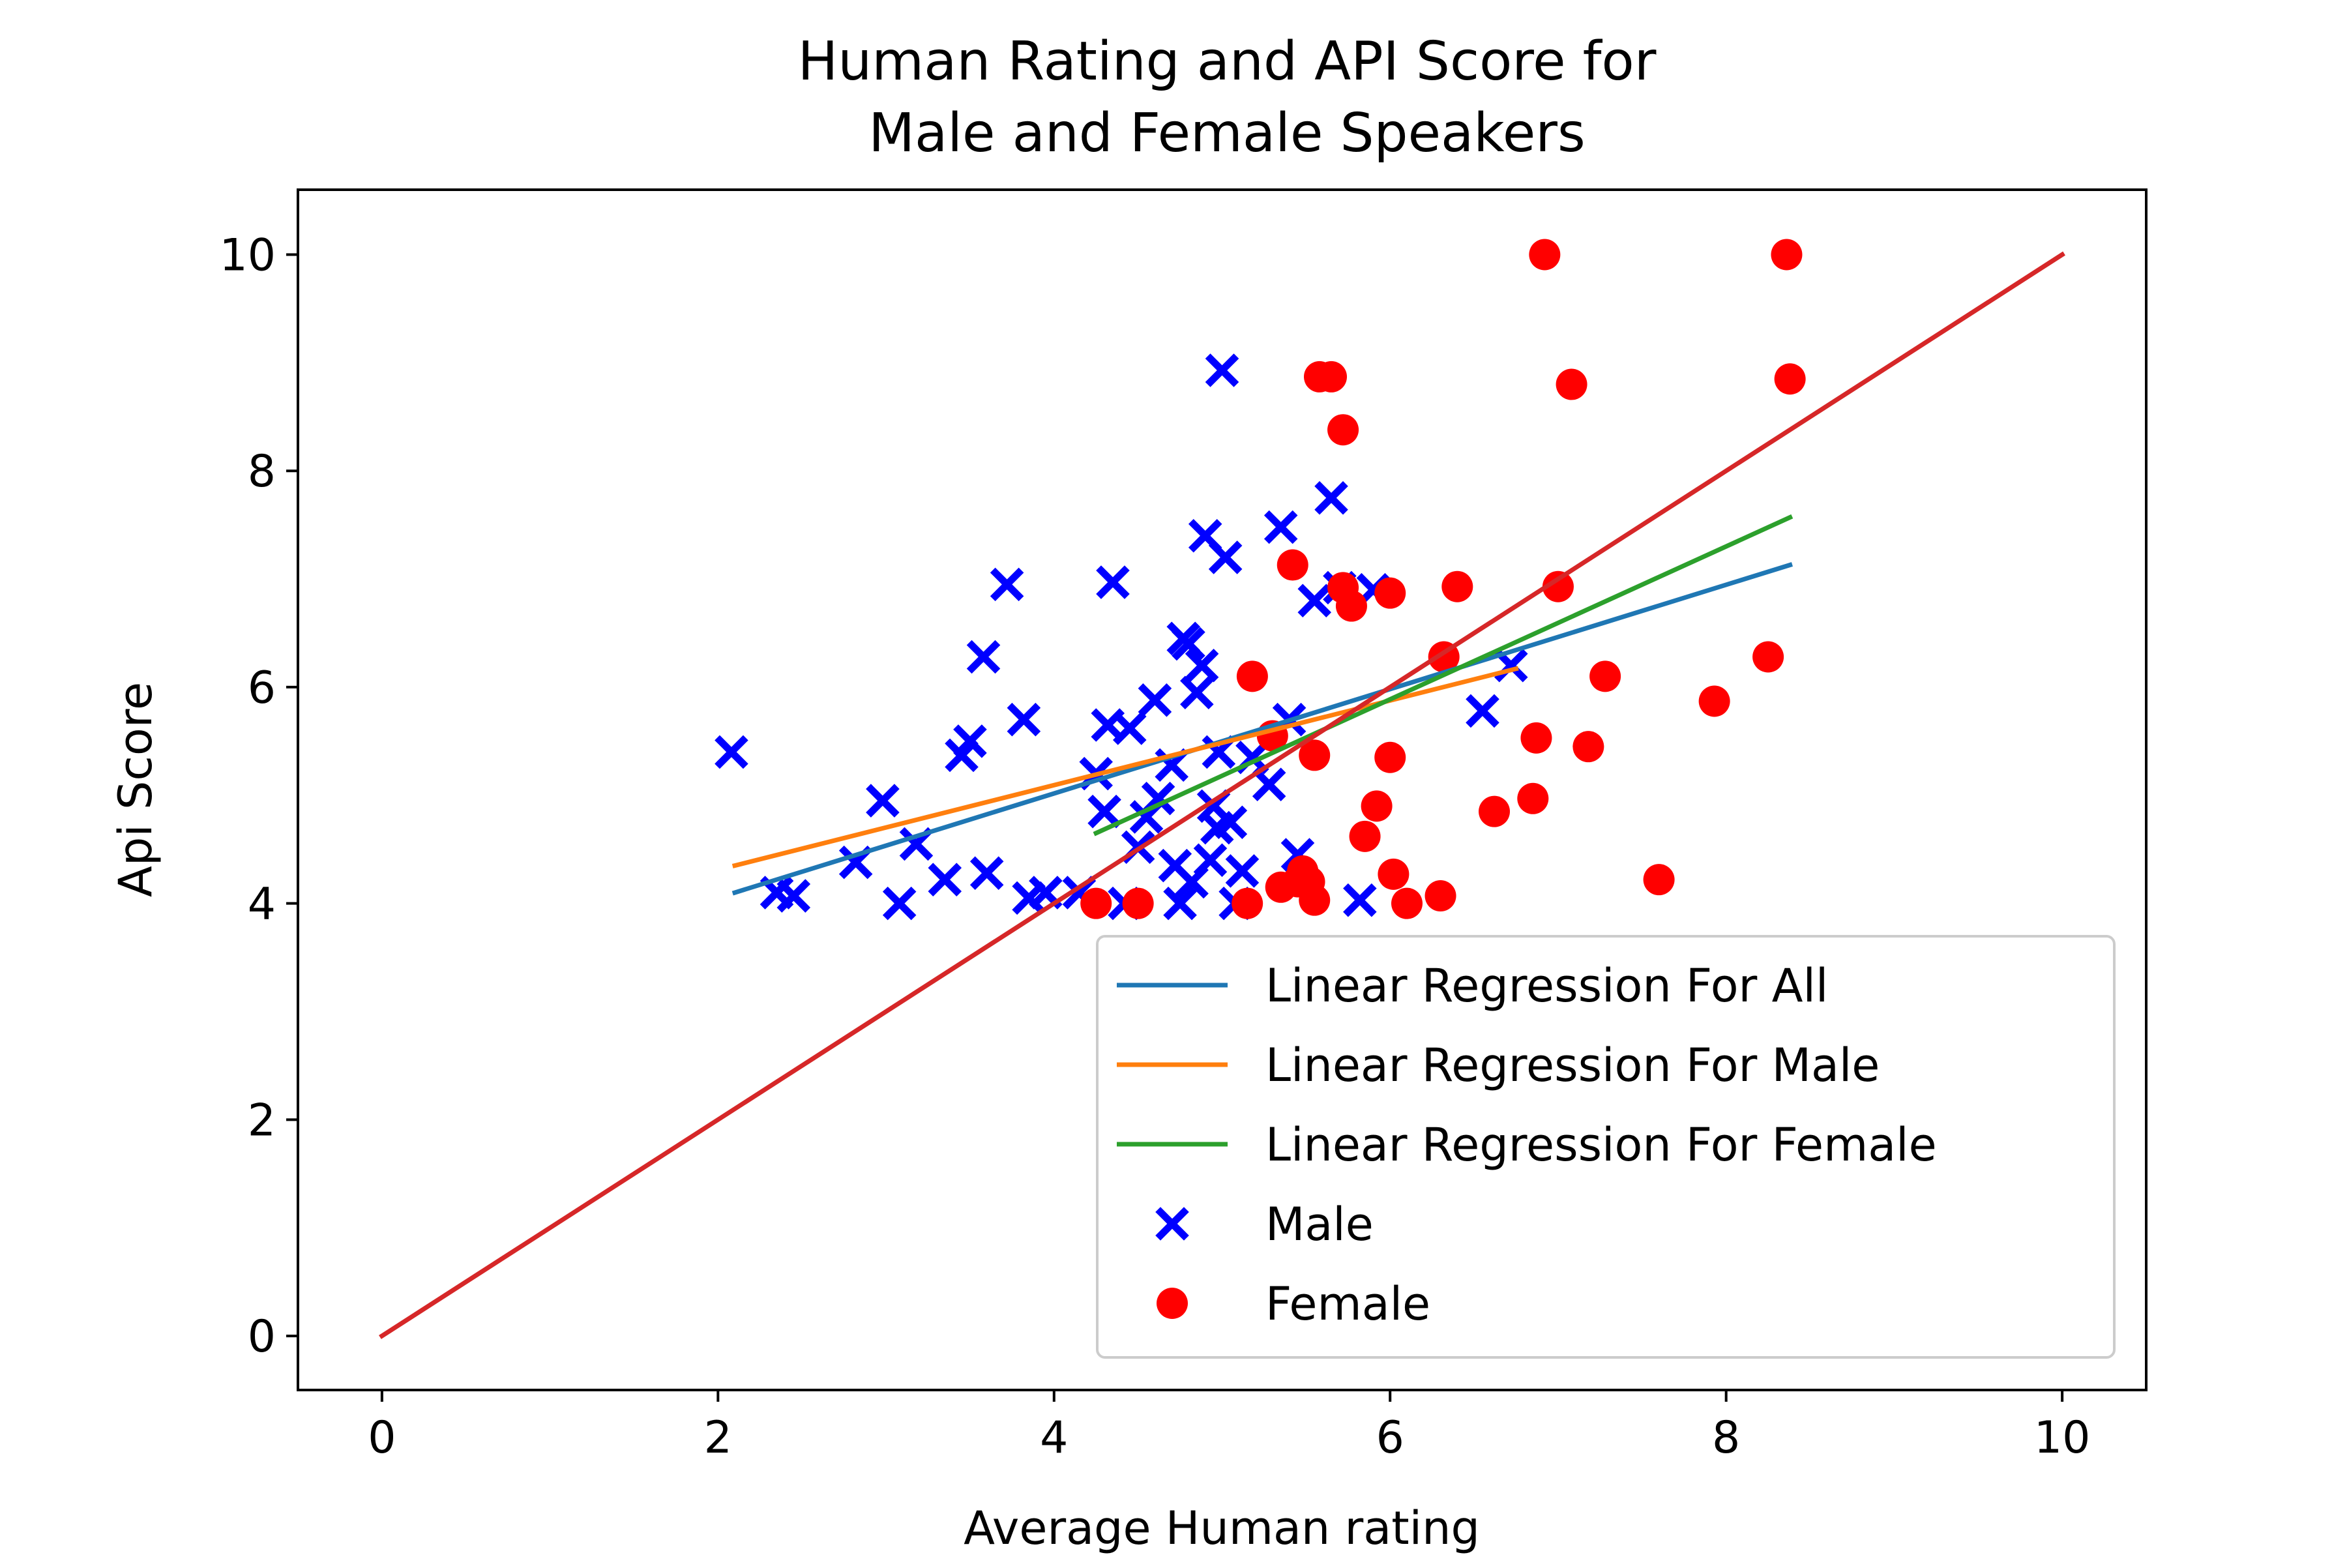 This screenshot has width=2347, height=1568. Describe the element at coordinates (1222, 1528) in the screenshot. I see `x-axis-label: Average Human rating` at that location.